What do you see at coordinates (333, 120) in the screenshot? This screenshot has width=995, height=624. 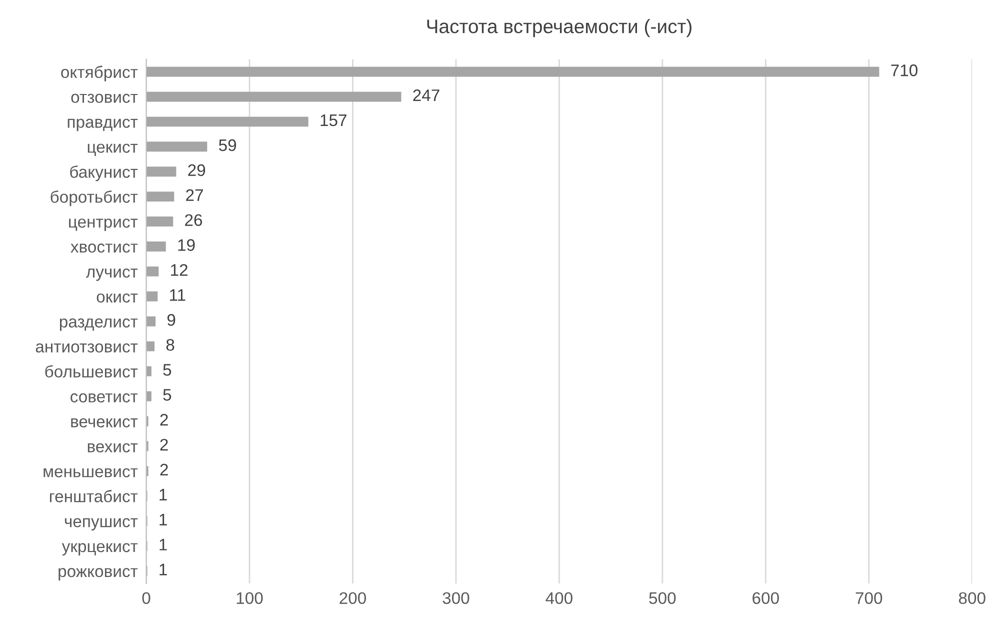 I see `data-label: 157` at bounding box center [333, 120].